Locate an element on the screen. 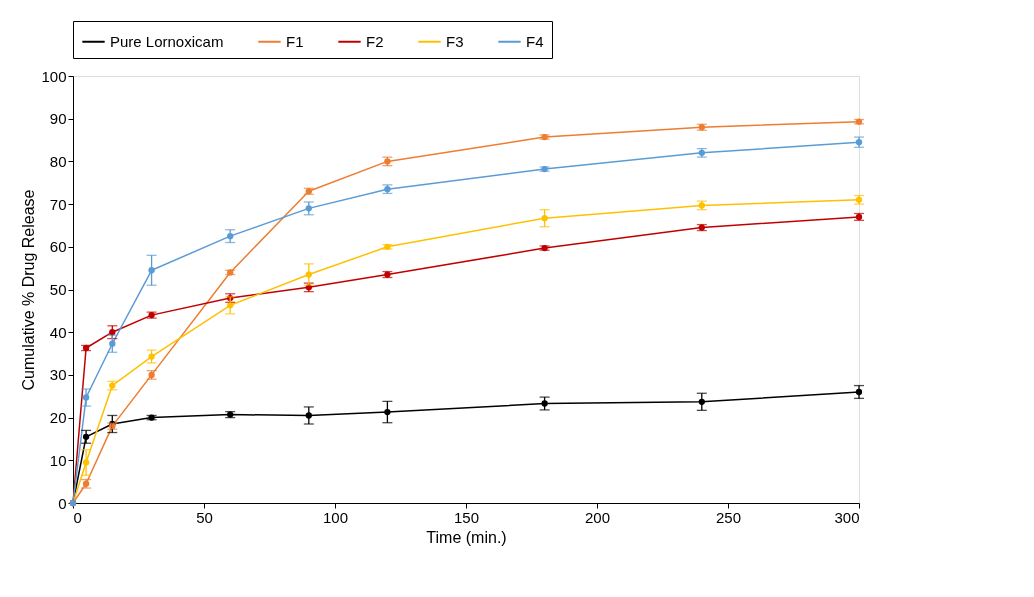 The height and width of the screenshot is (597, 1034). x-tick-label: 50 is located at coordinates (204, 517).